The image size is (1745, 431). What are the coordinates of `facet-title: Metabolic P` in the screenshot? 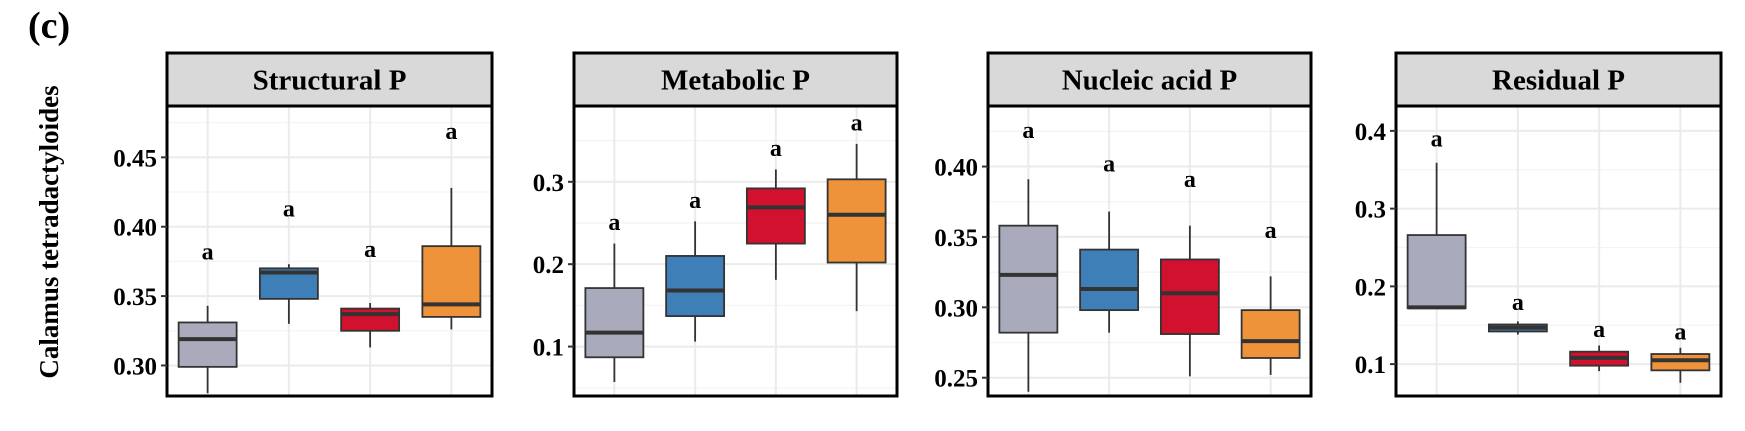 It's located at (735, 81).